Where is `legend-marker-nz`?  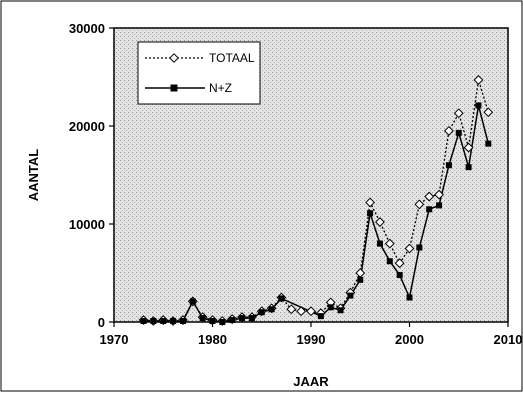 legend-marker-nz is located at coordinates (174, 88).